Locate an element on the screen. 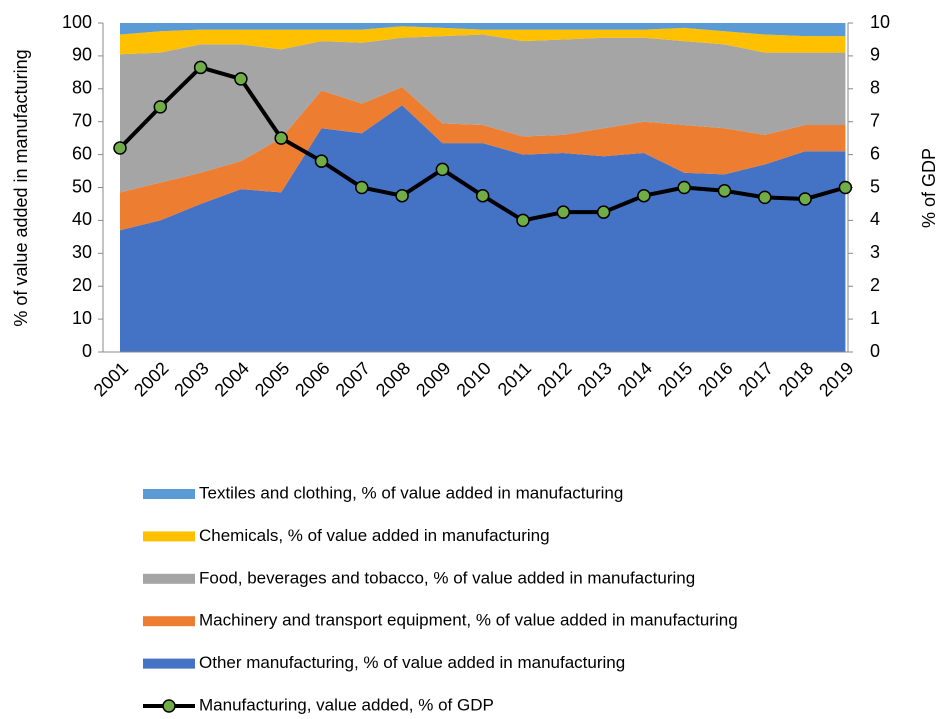 This screenshot has width=944, height=719. y-tick-label: 0 is located at coordinates (87, 351).